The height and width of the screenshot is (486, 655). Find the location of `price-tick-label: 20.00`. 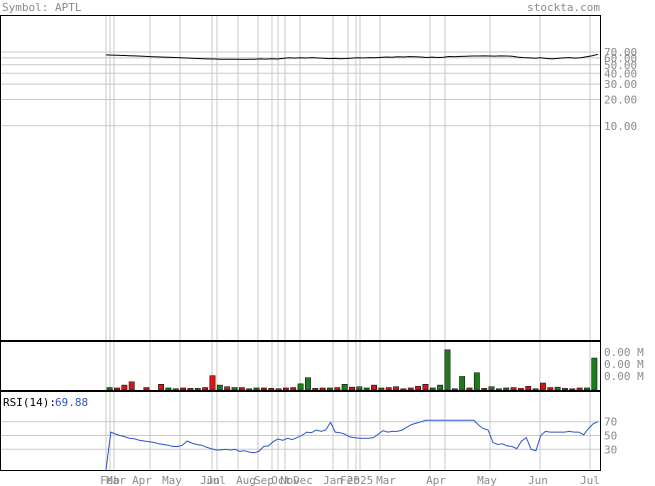

price-tick-label: 20.00 is located at coordinates (620, 100).